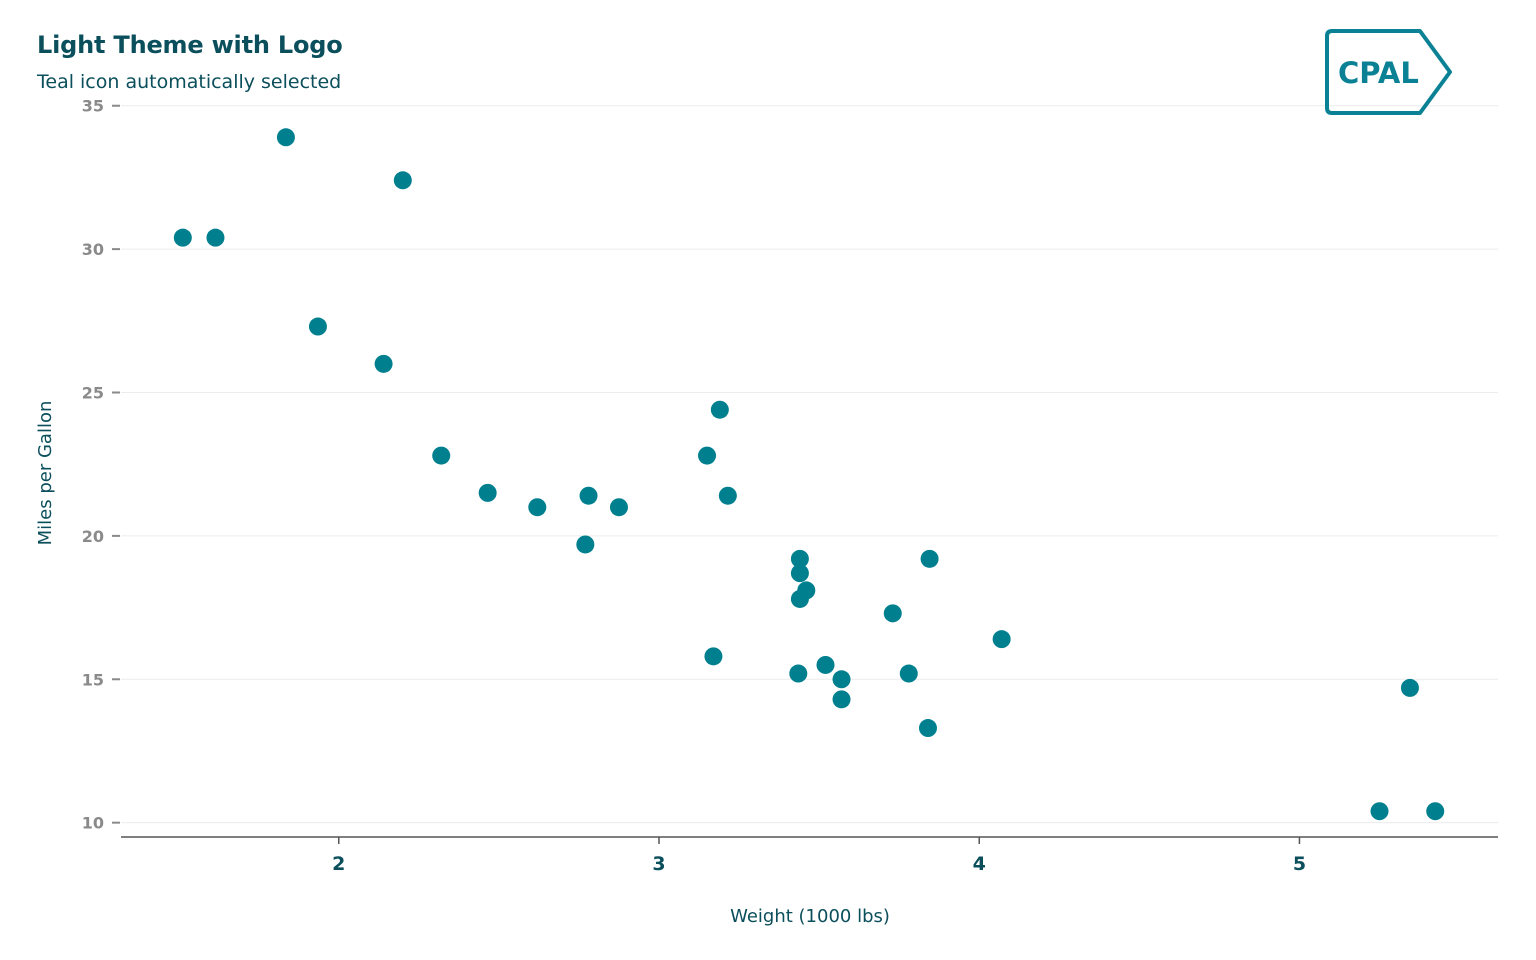  I want to click on x-tick-label: 2, so click(338, 864).